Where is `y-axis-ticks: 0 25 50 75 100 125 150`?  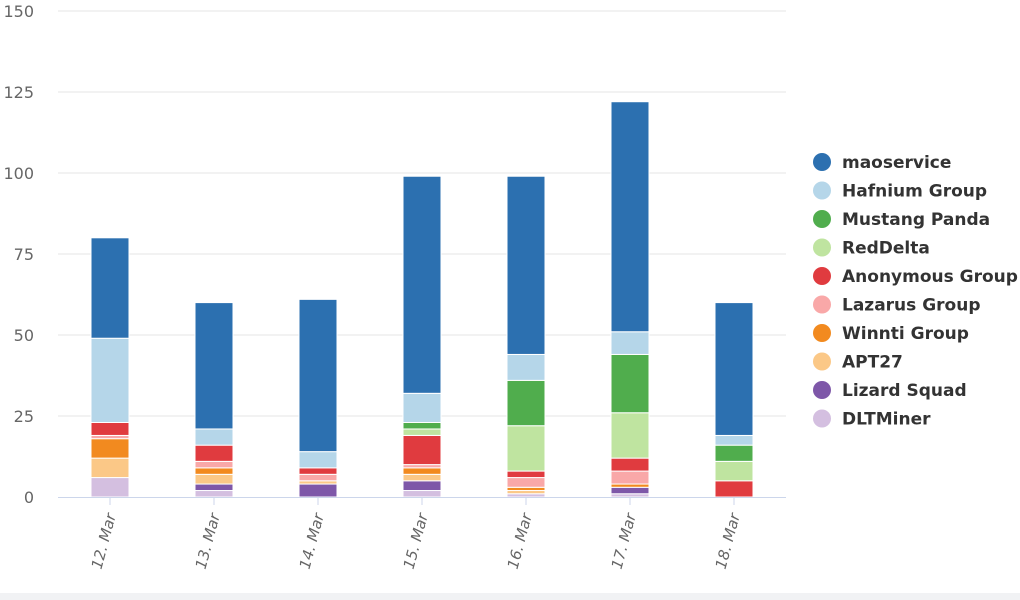
y-axis-ticks: 0 25 50 75 100 125 150 is located at coordinates (18, 254).